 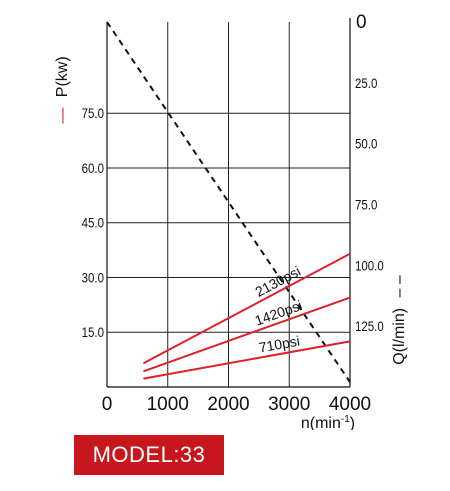 What do you see at coordinates (149, 455) in the screenshot?
I see `model-badge: MODEL:33` at bounding box center [149, 455].